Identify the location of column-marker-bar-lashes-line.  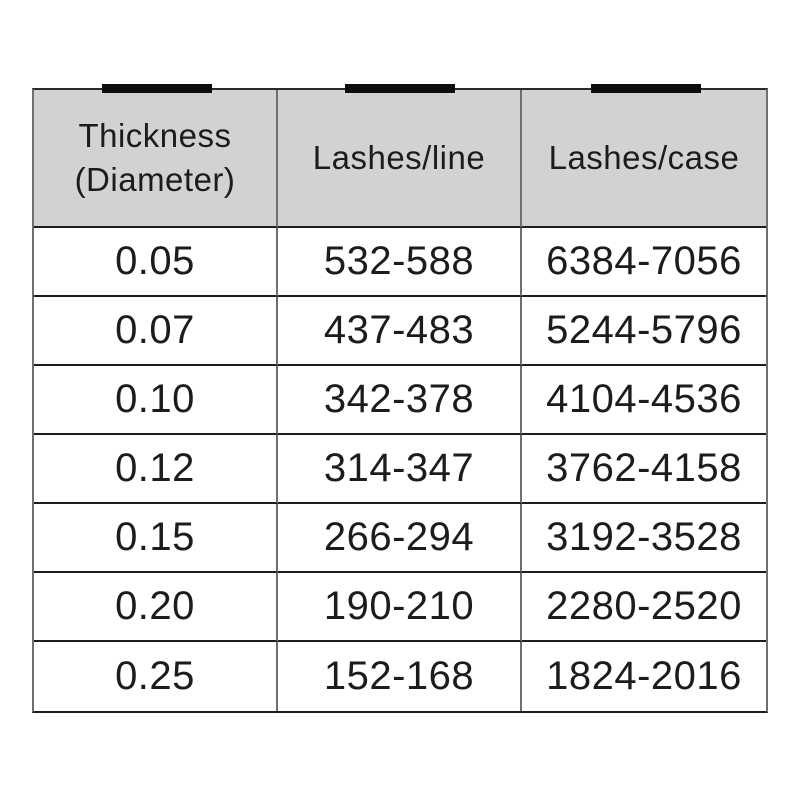
(400, 88).